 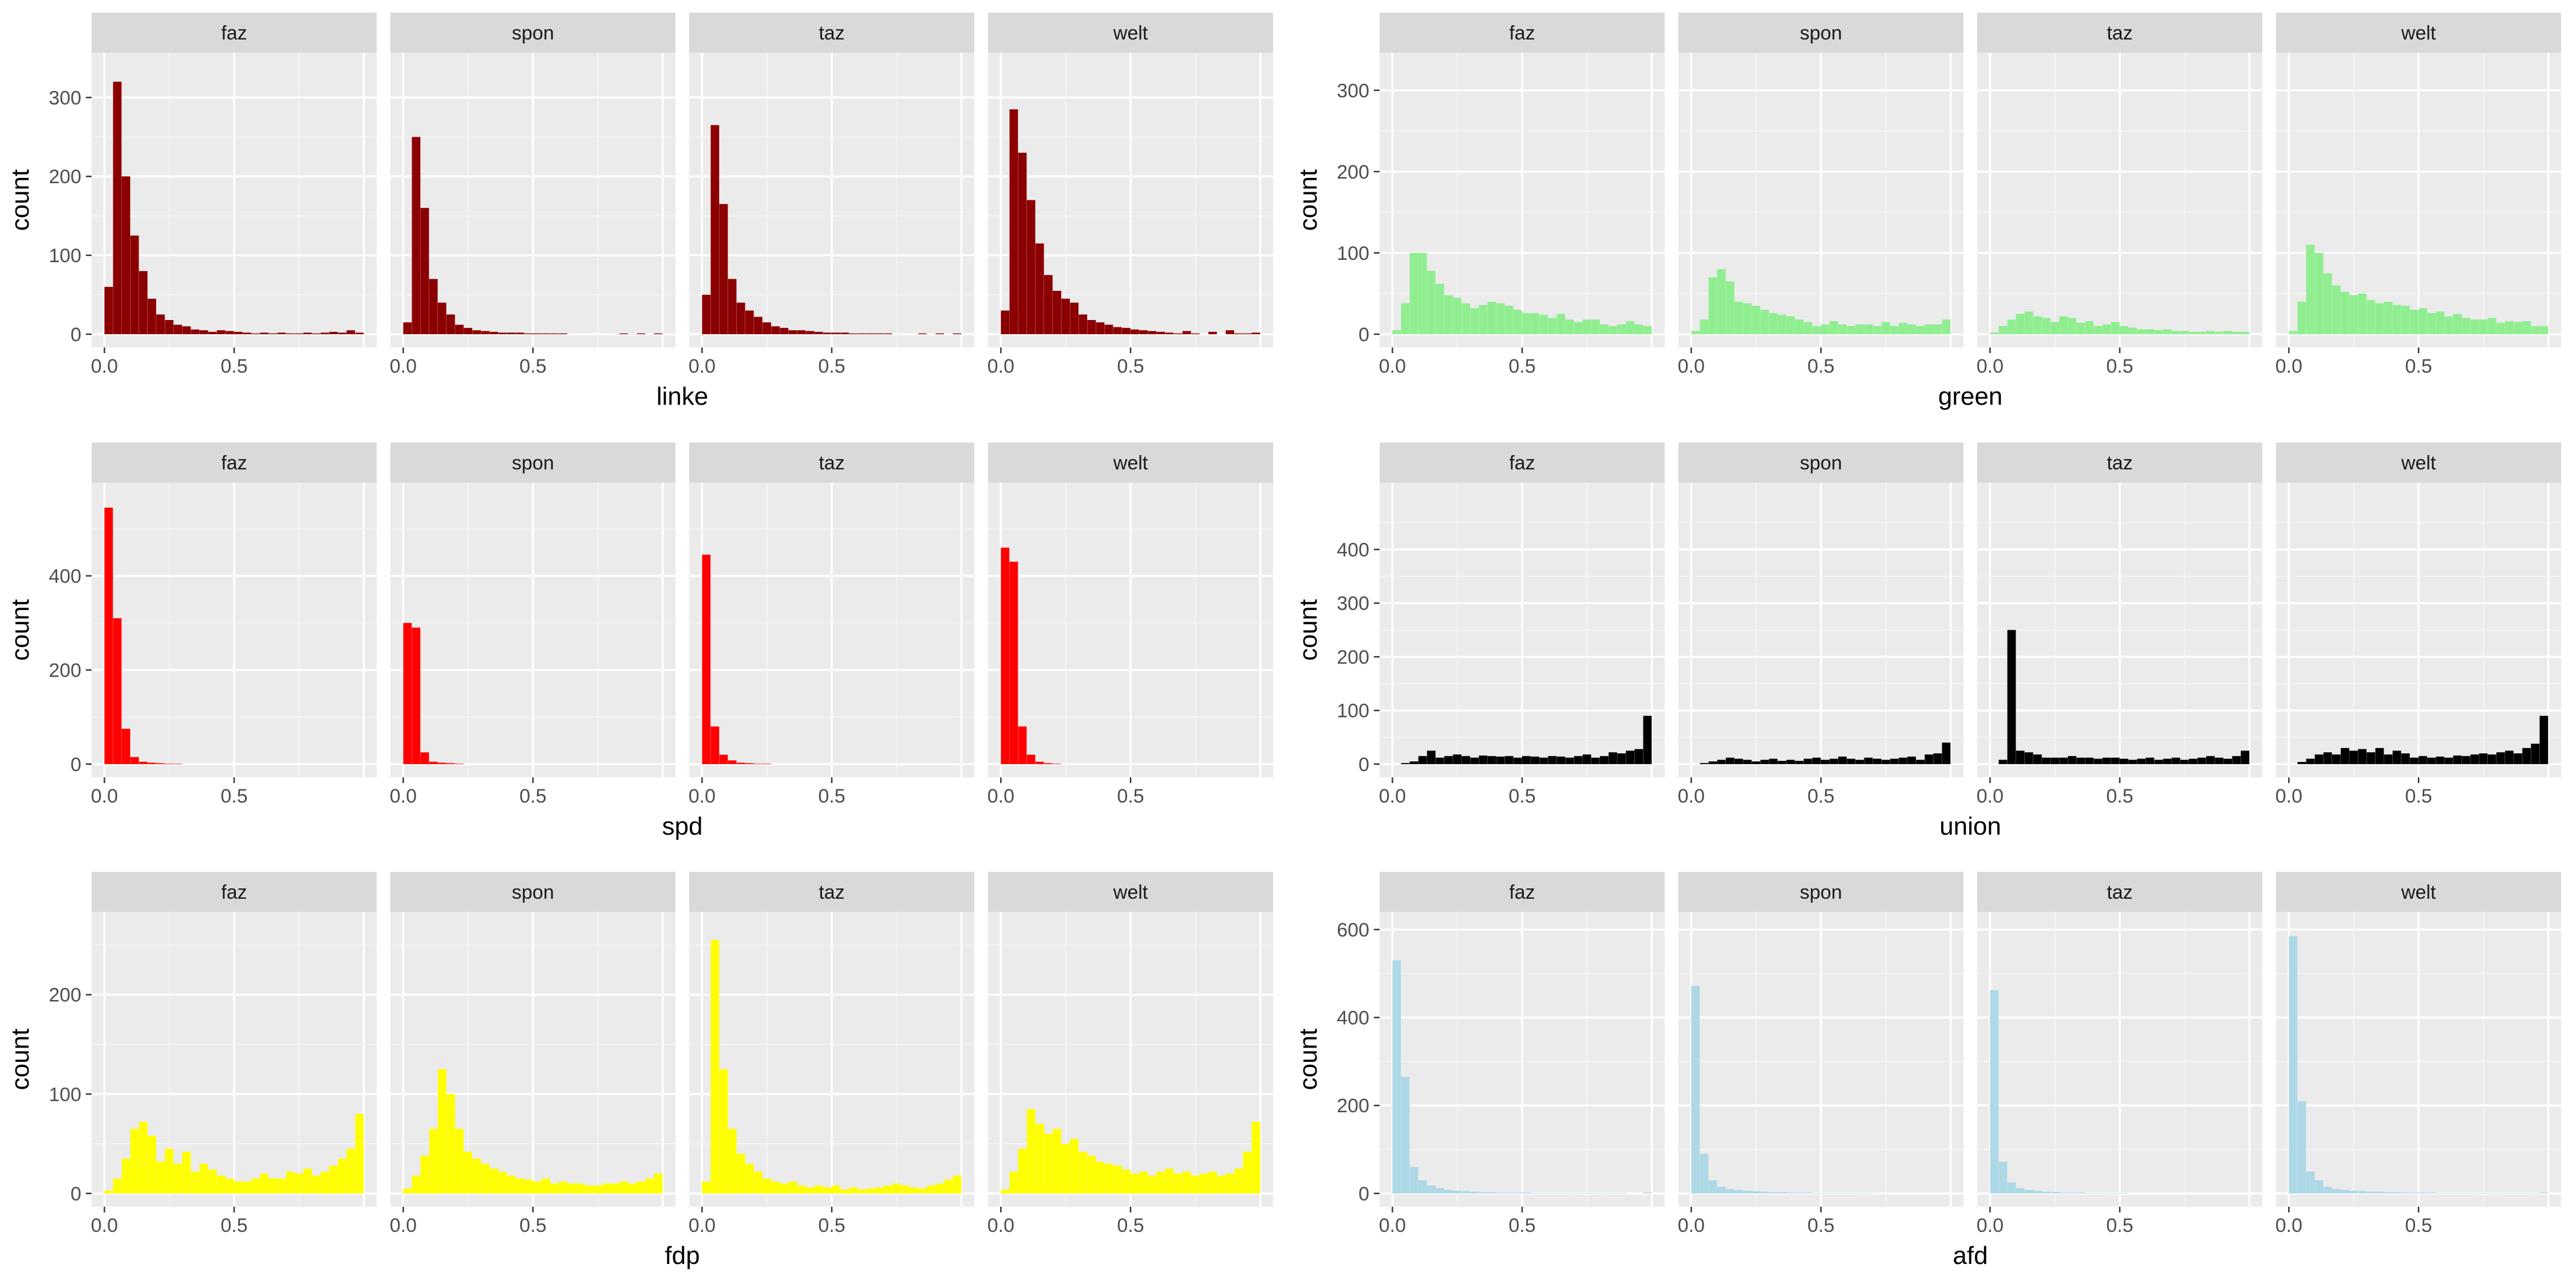 I want to click on x-axis-title: union, so click(x=1970, y=826).